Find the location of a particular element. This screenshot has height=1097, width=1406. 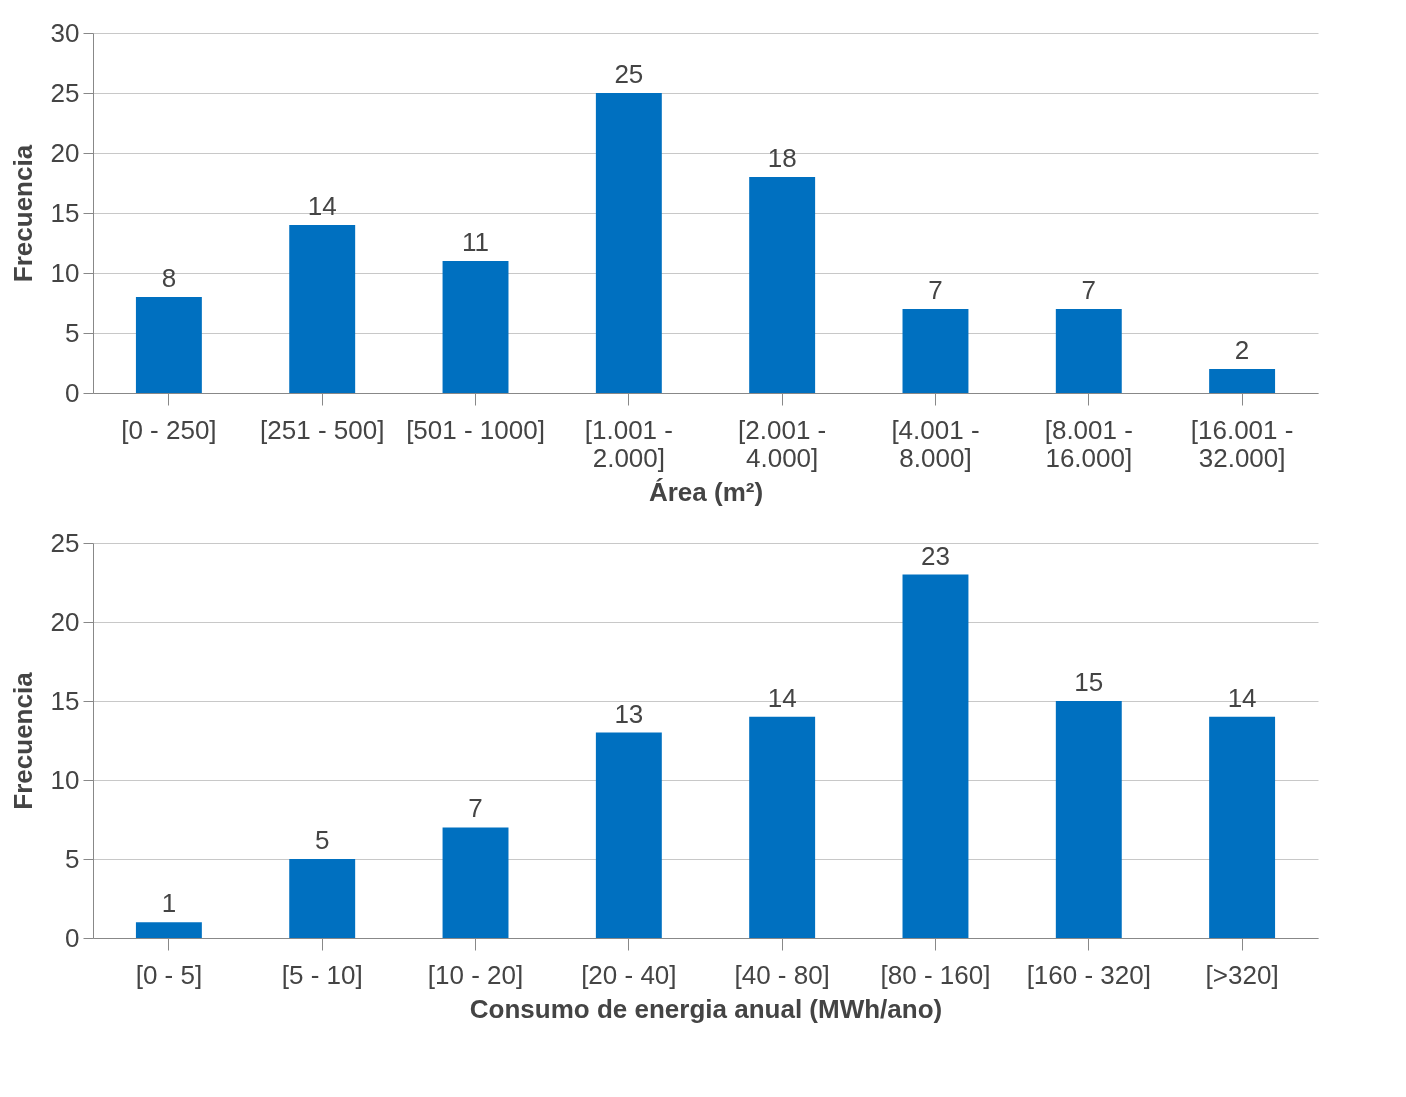

data-label: 5 is located at coordinates (322, 840).